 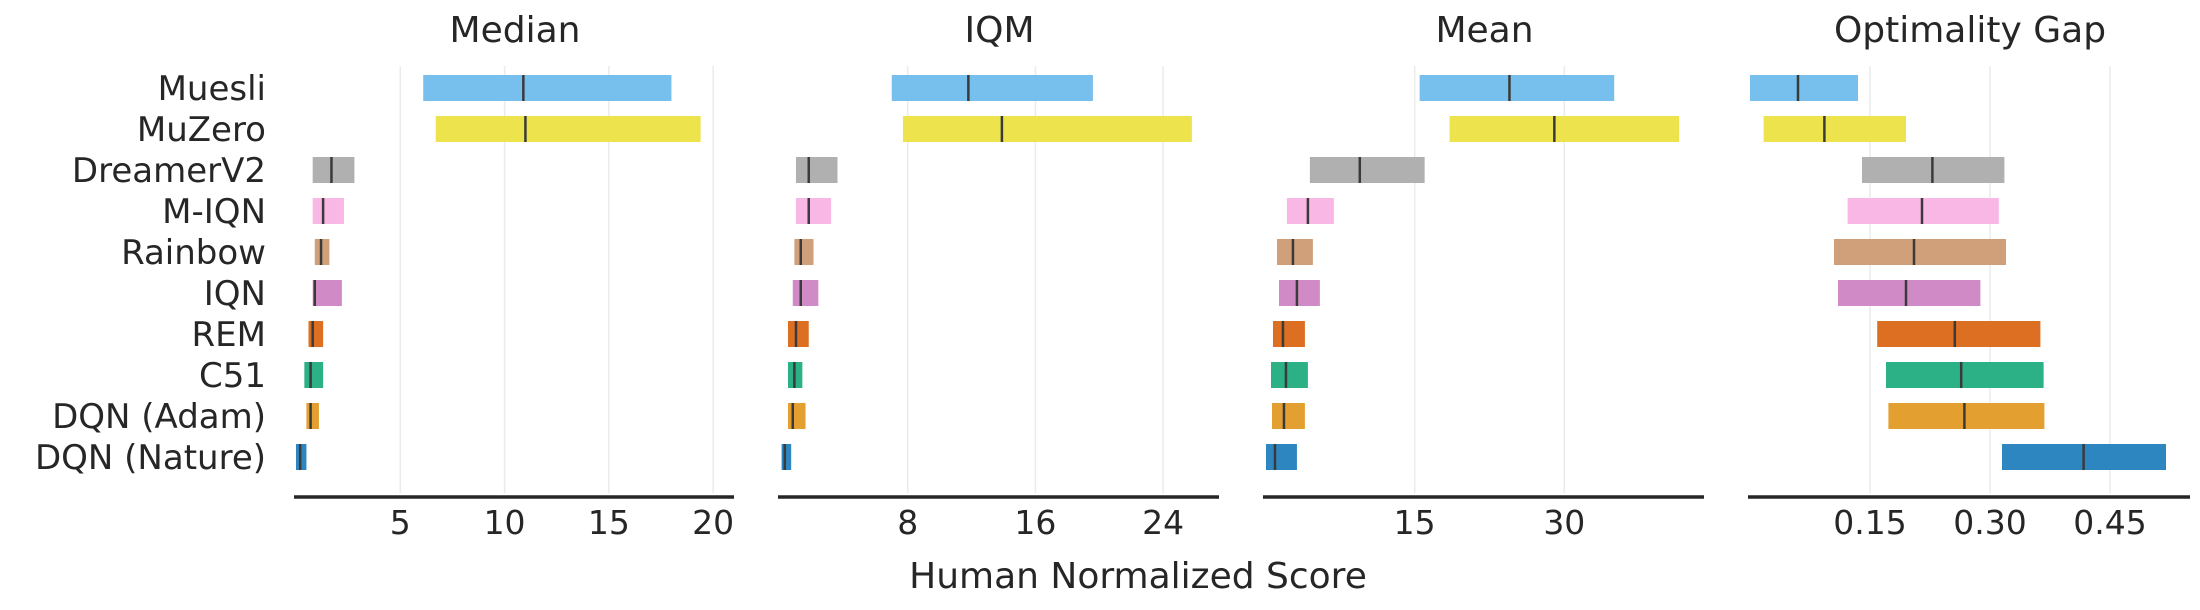 What do you see at coordinates (505, 522) in the screenshot?
I see `tick-label: 10` at bounding box center [505, 522].